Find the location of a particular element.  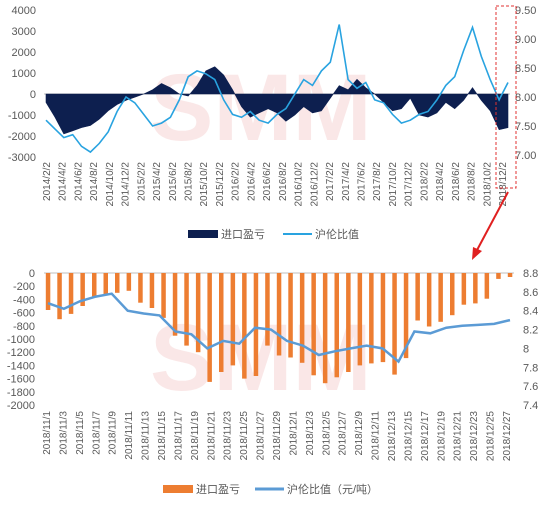

x-tick-label: 2014/12/2 is located at coordinates (126, 184).